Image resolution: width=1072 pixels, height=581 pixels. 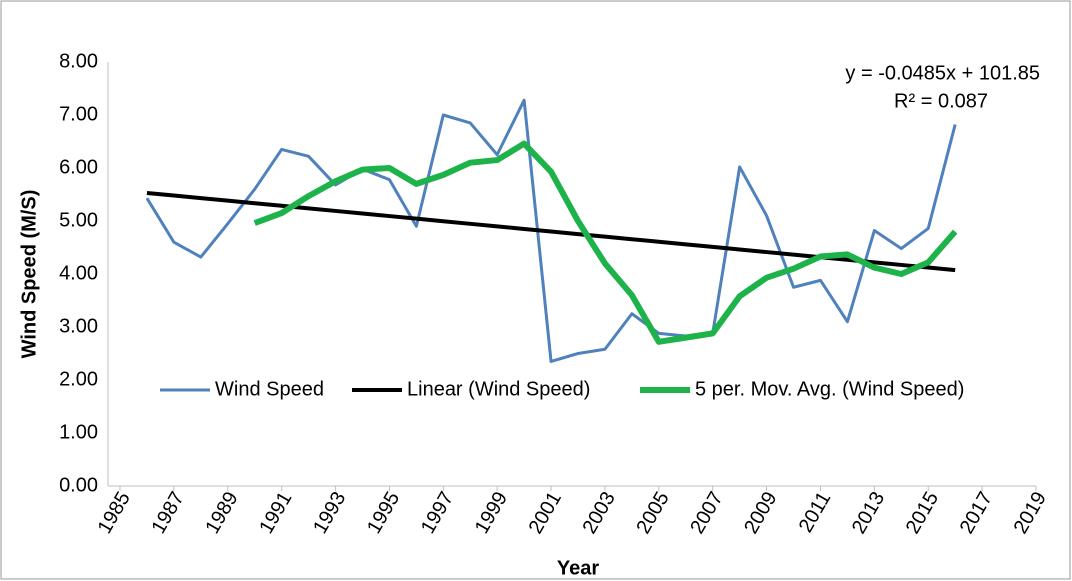 What do you see at coordinates (498, 389) in the screenshot?
I see `legend-label: Linear (Wind Speed)` at bounding box center [498, 389].